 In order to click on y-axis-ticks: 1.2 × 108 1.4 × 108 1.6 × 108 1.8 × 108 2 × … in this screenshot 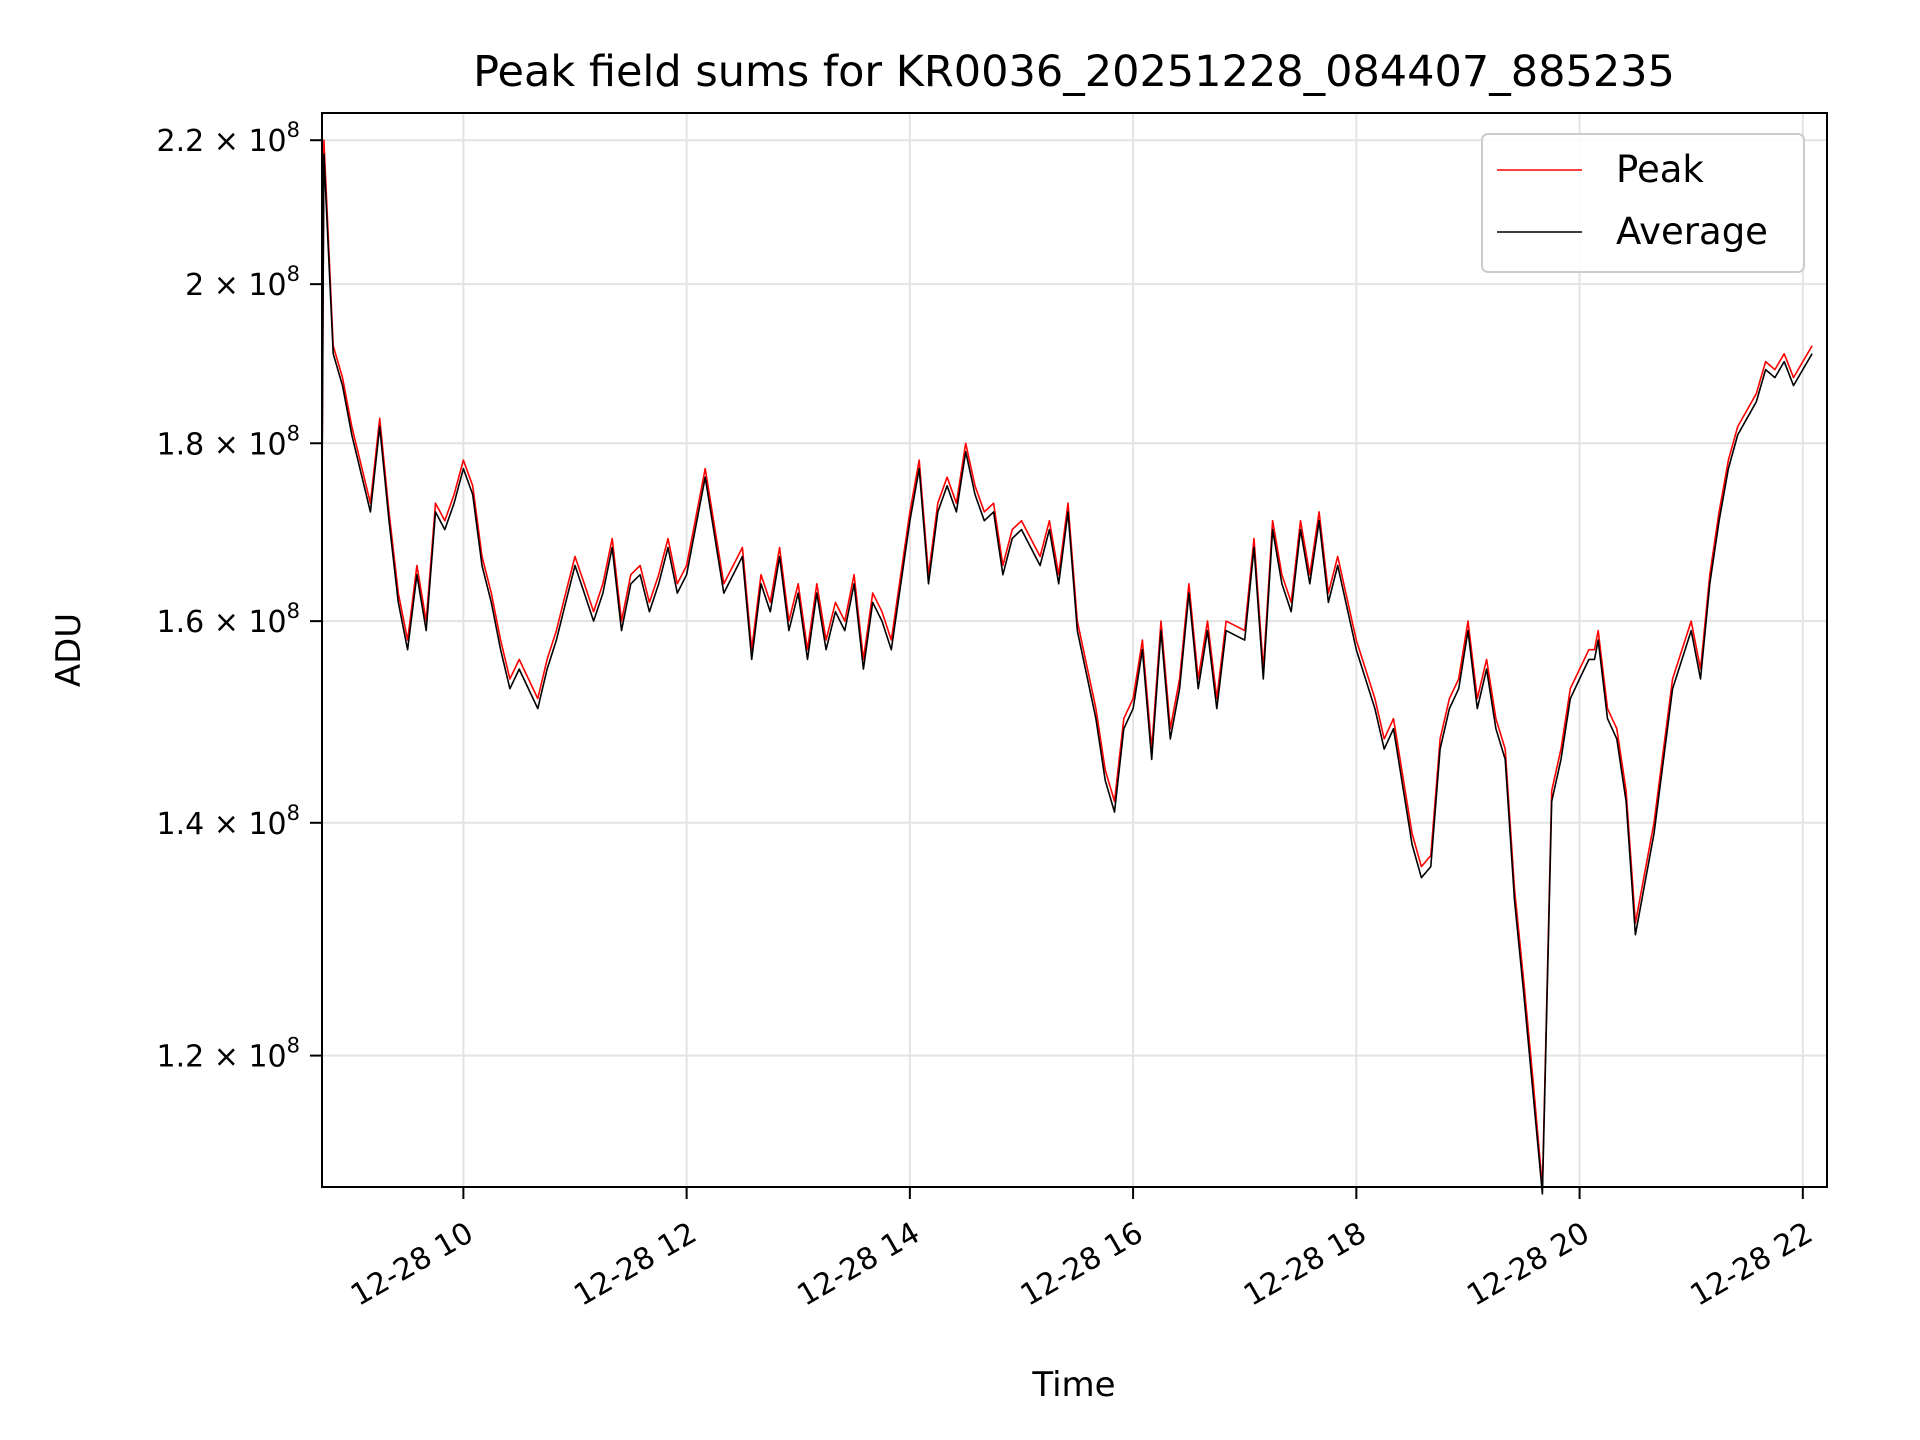, I will do `click(239, 596)`.